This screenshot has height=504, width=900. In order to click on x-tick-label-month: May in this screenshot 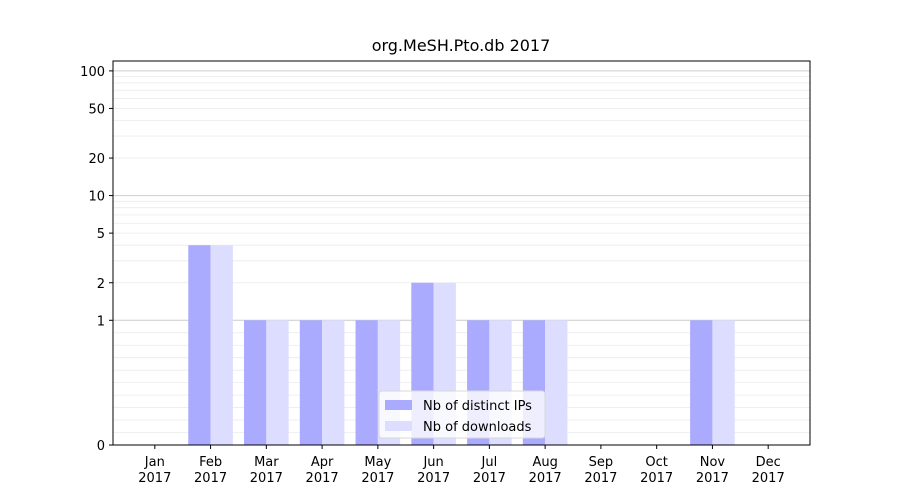, I will do `click(377, 462)`.